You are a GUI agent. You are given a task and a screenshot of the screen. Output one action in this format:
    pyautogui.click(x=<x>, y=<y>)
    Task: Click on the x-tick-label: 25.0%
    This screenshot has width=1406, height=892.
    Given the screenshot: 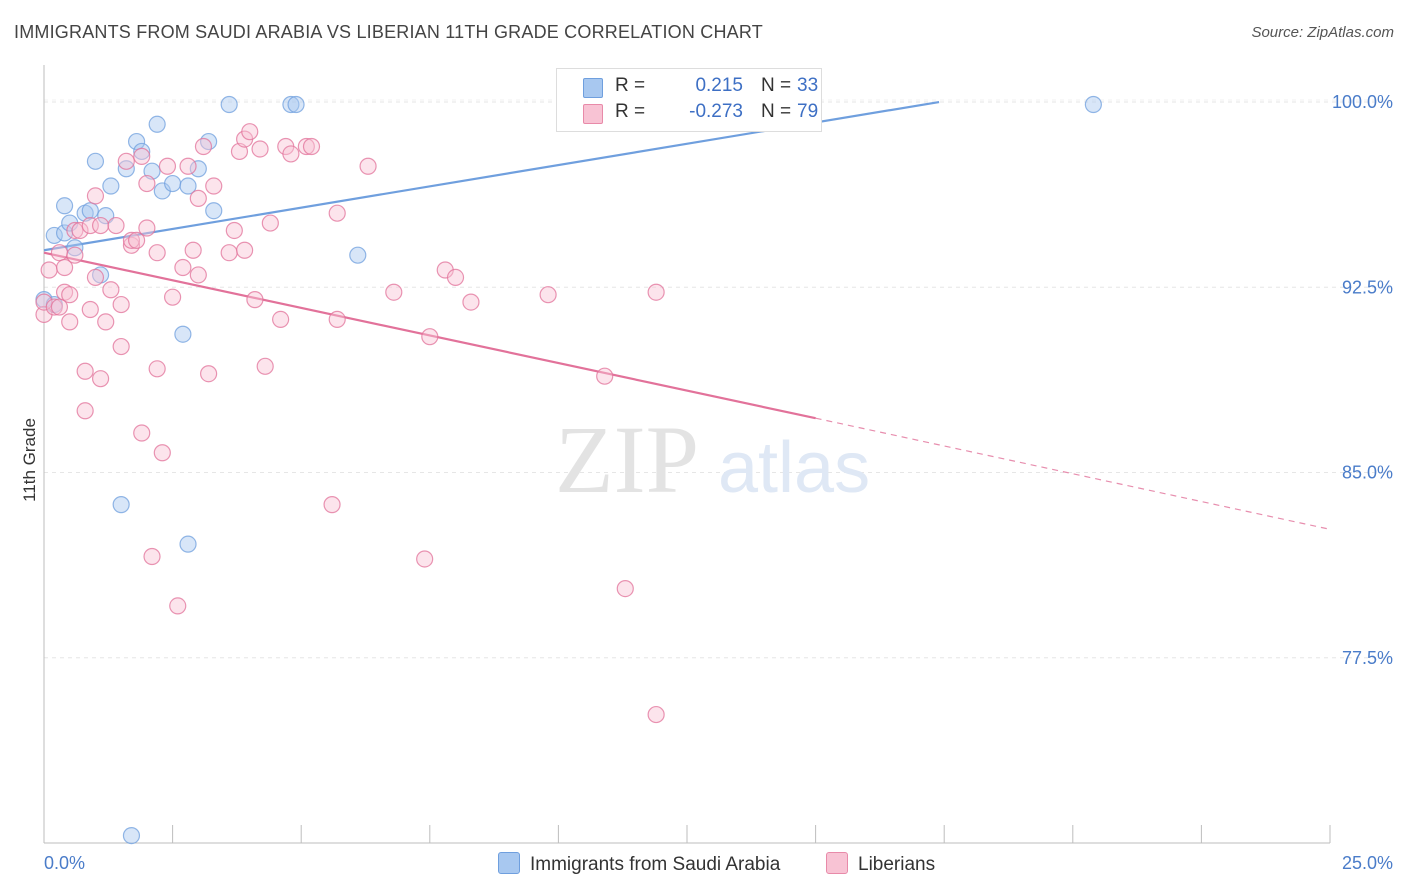 What is the action you would take?
    pyautogui.click(x=1367, y=863)
    